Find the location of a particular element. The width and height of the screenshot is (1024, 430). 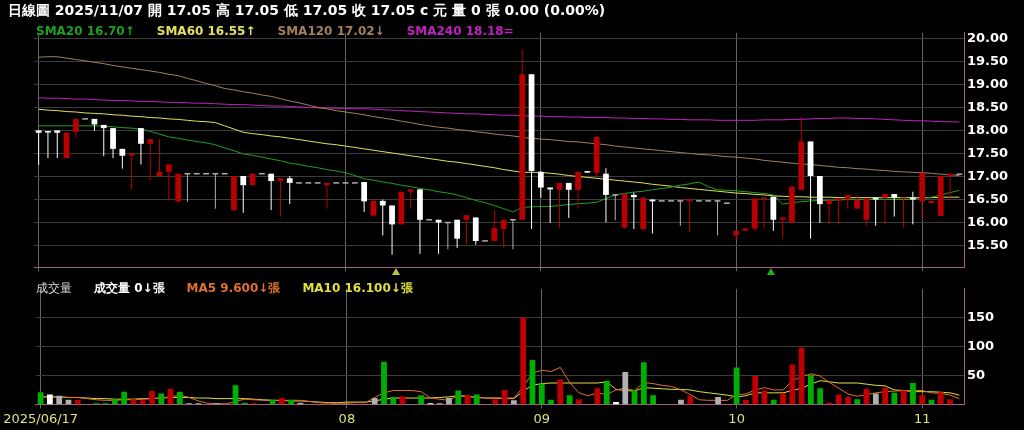

y-tick-label: 15.50 is located at coordinates (988, 244).